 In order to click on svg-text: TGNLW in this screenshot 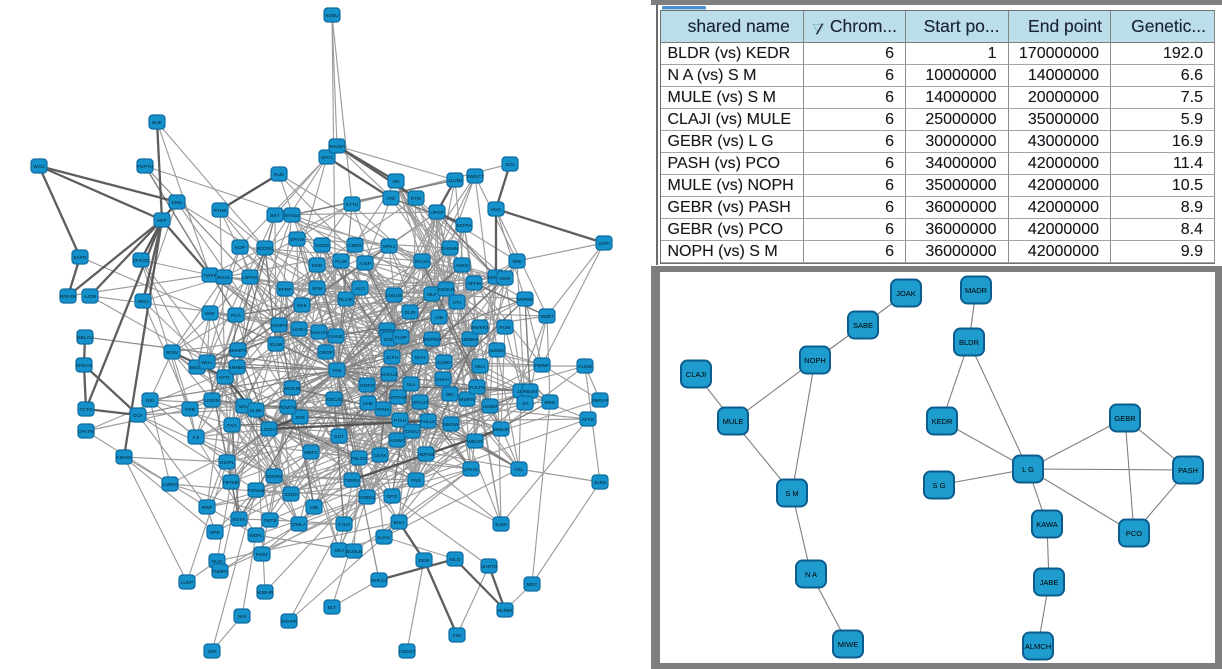, I will do `click(256, 491)`.